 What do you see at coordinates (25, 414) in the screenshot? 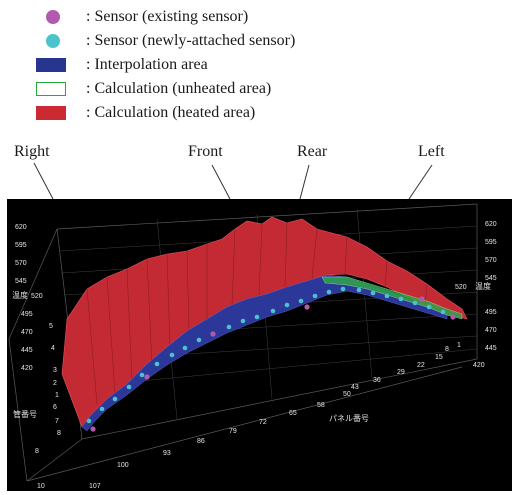
I see `tube-axis-title: 管番号` at bounding box center [25, 414].